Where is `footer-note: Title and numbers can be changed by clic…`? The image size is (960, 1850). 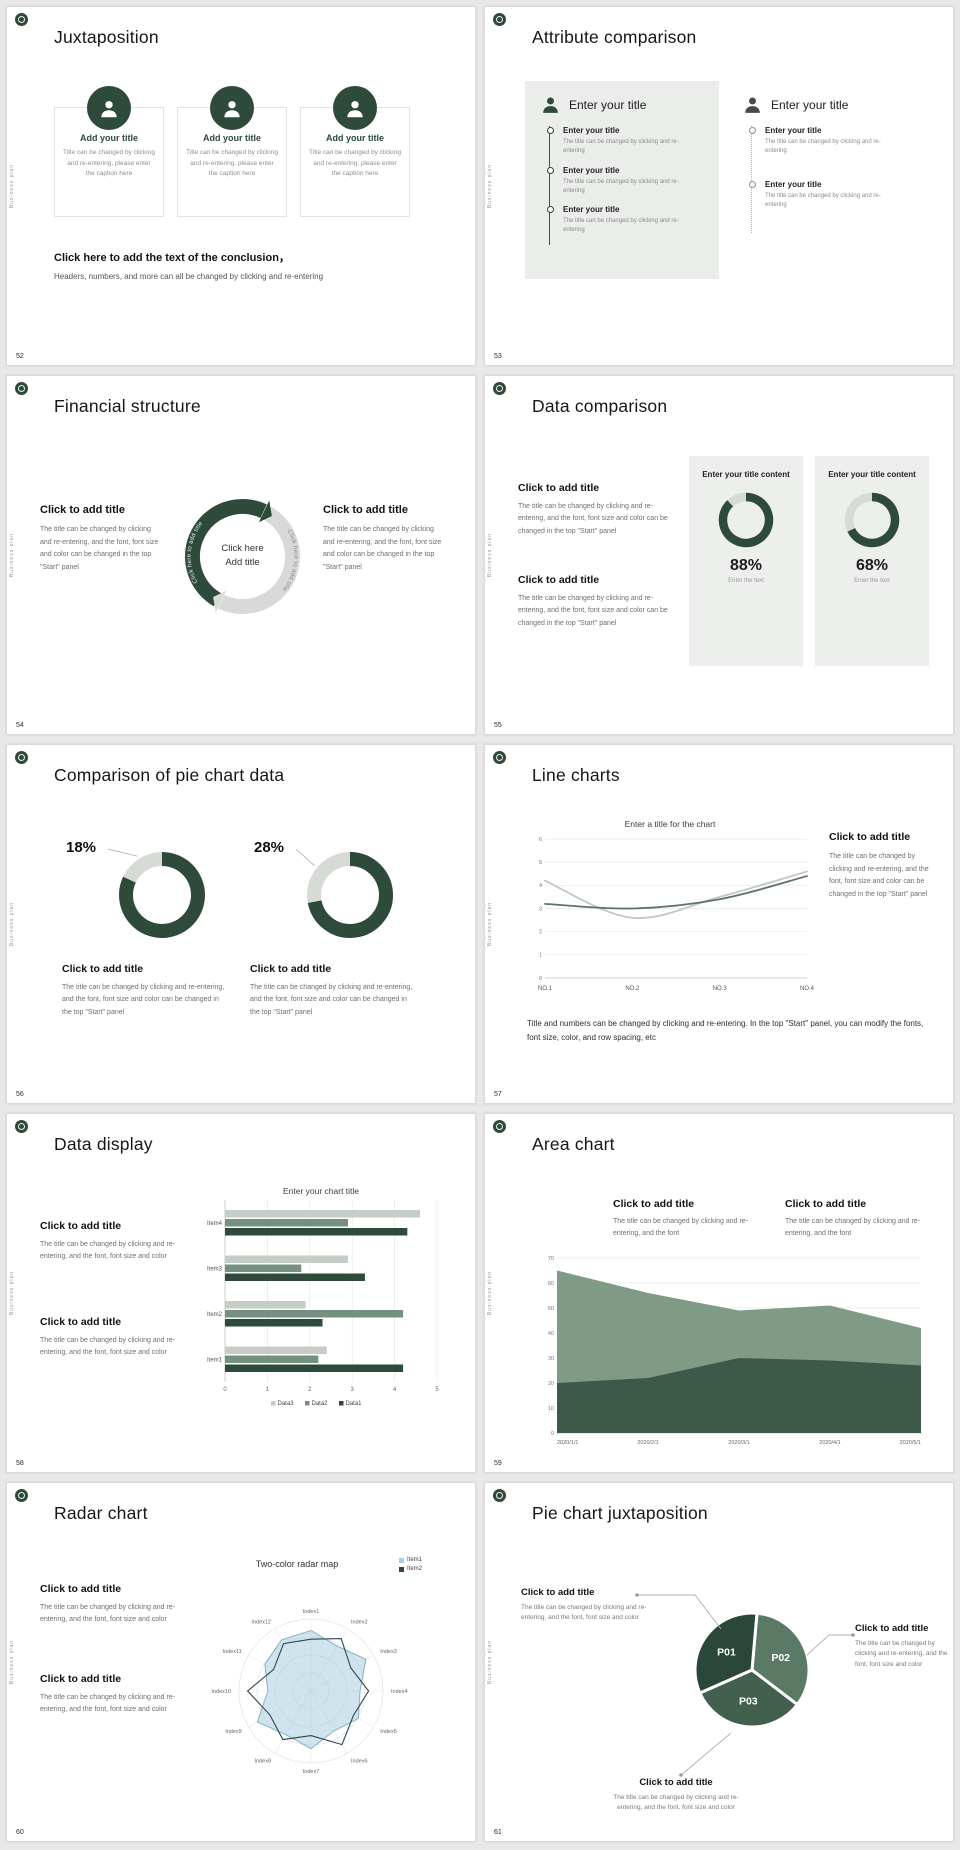
footer-note: Title and numbers can be changed by clic… is located at coordinates (725, 1031).